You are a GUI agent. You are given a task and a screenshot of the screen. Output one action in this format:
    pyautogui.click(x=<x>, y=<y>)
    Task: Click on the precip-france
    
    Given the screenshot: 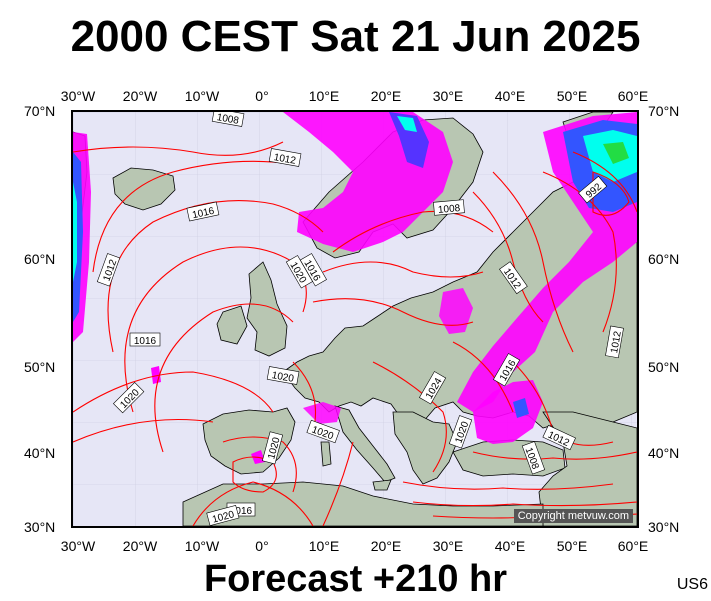 What is the action you would take?
    pyautogui.click(x=322, y=413)
    